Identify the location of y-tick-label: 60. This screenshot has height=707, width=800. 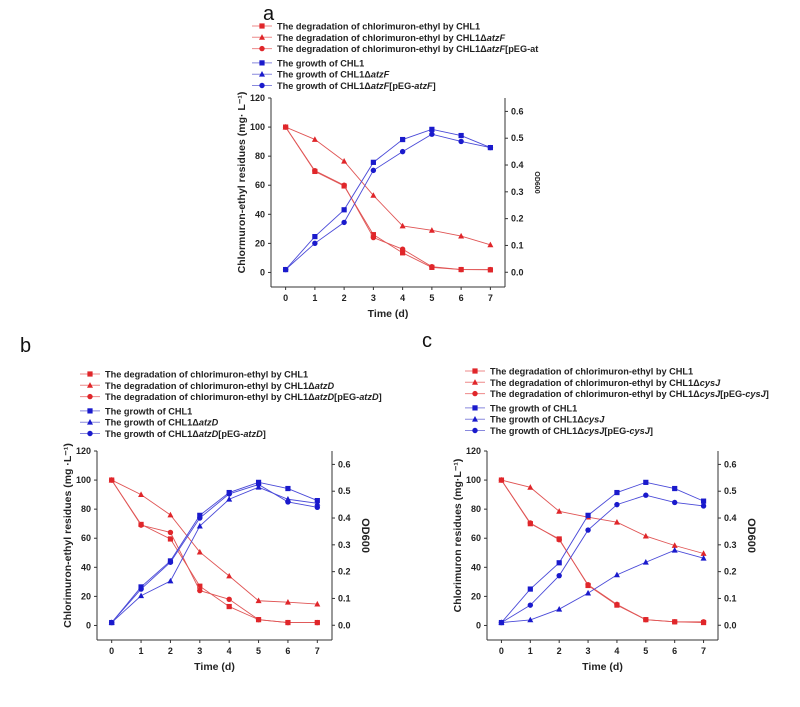
(476, 538).